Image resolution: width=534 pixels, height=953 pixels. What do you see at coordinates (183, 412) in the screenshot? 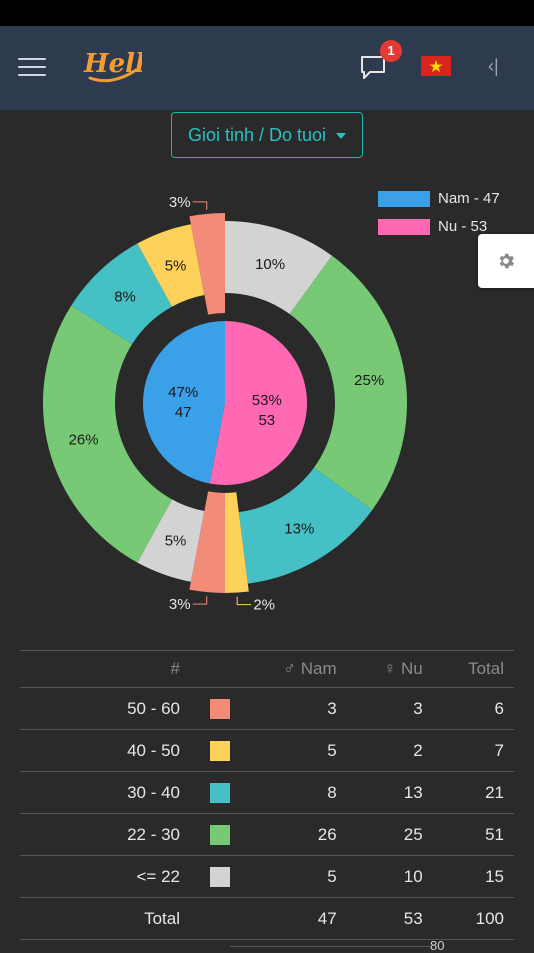
I see `inner-slice-label: 47` at bounding box center [183, 412].